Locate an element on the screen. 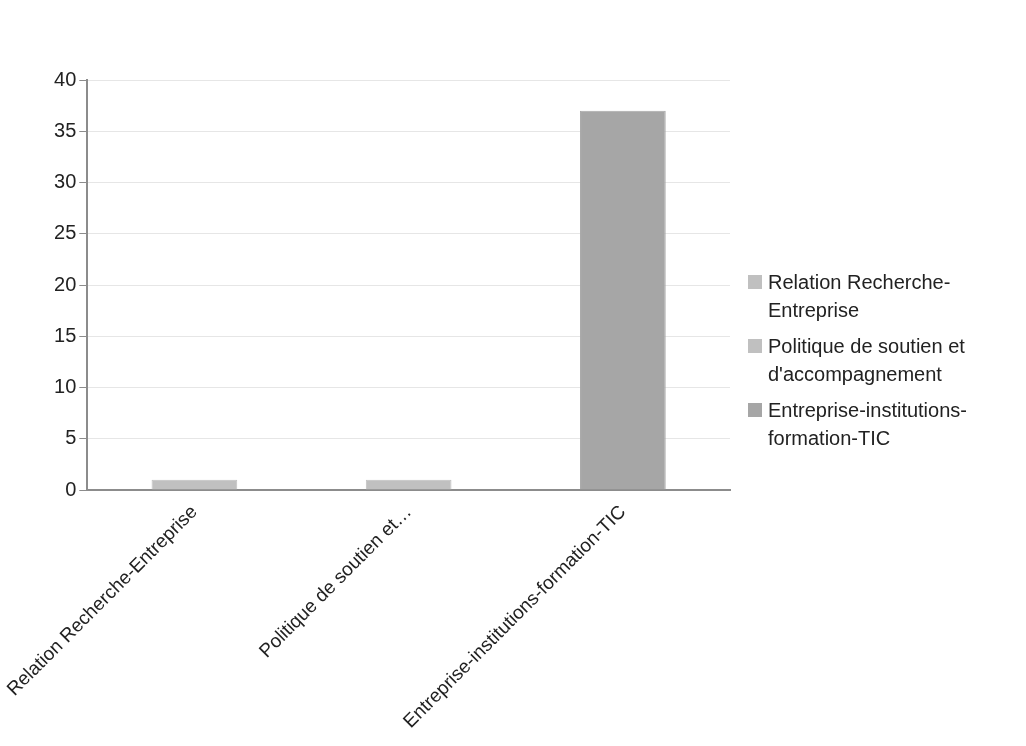 This screenshot has height=746, width=1026. y-tick-label: 35 is located at coordinates (65, 129).